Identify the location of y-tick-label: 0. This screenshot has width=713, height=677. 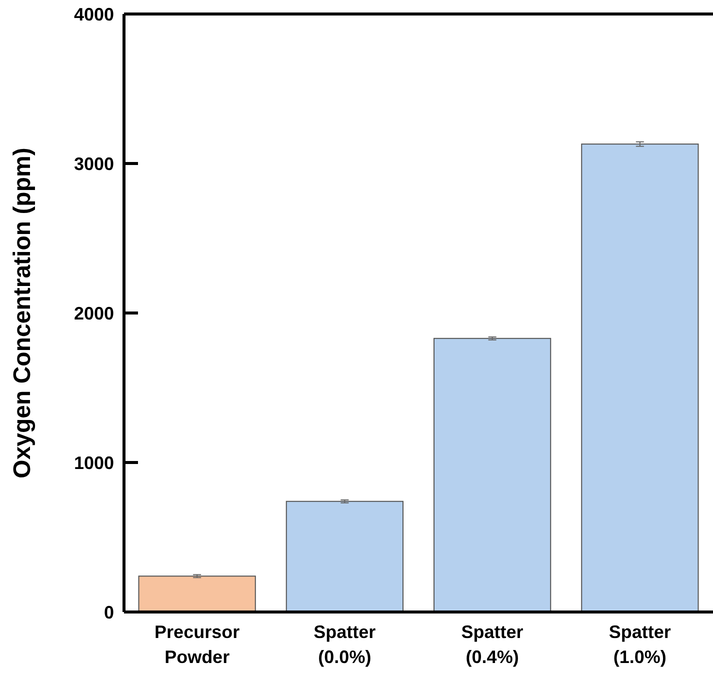
(109, 612).